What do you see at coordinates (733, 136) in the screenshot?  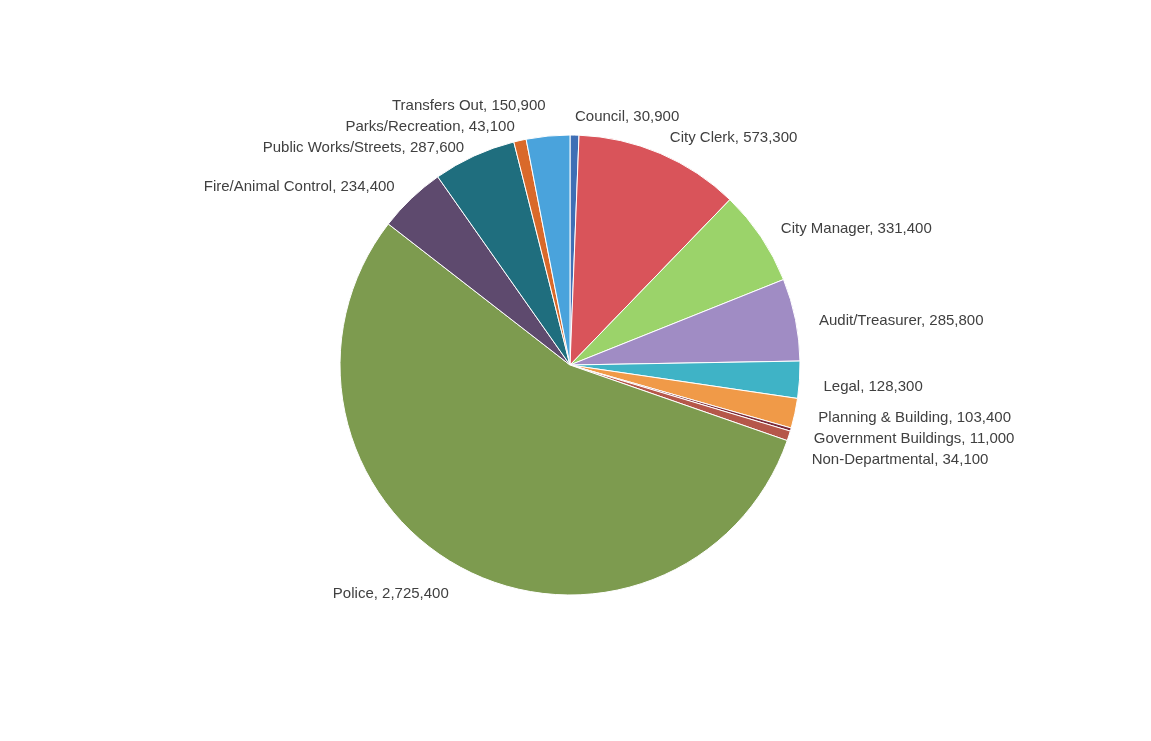 I see `slice-label: City Clerk, 573,300` at bounding box center [733, 136].